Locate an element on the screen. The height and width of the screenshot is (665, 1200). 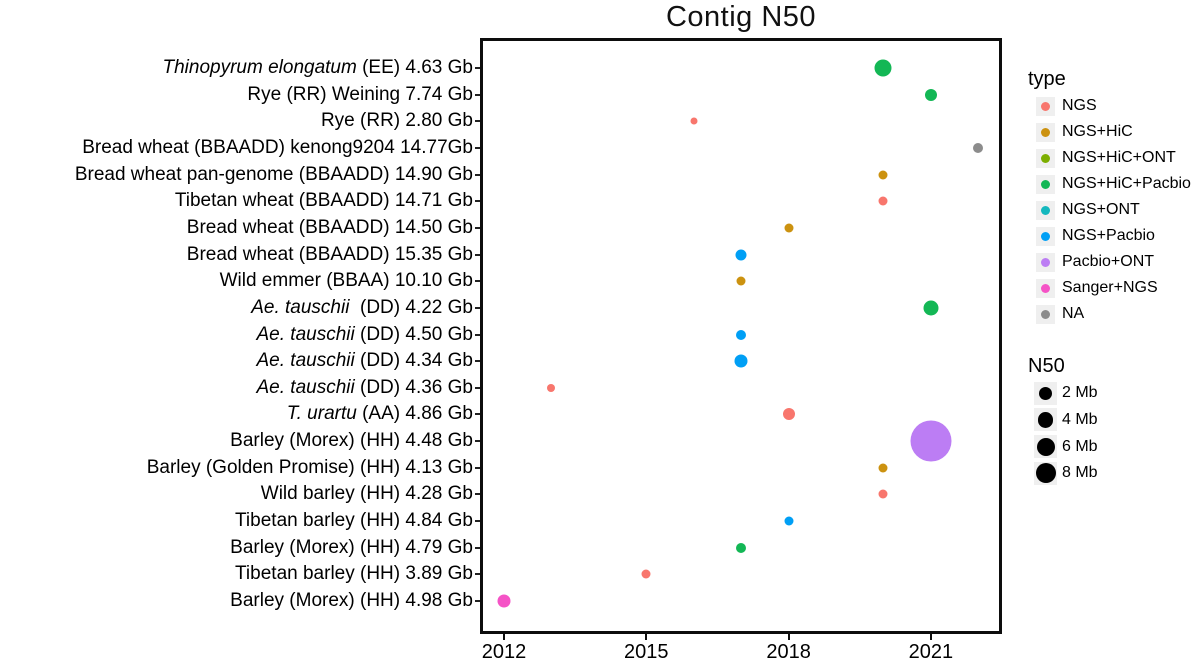
y-axis-label: Ae. tauschii (DD) 4.34 Gb is located at coordinates (365, 361).